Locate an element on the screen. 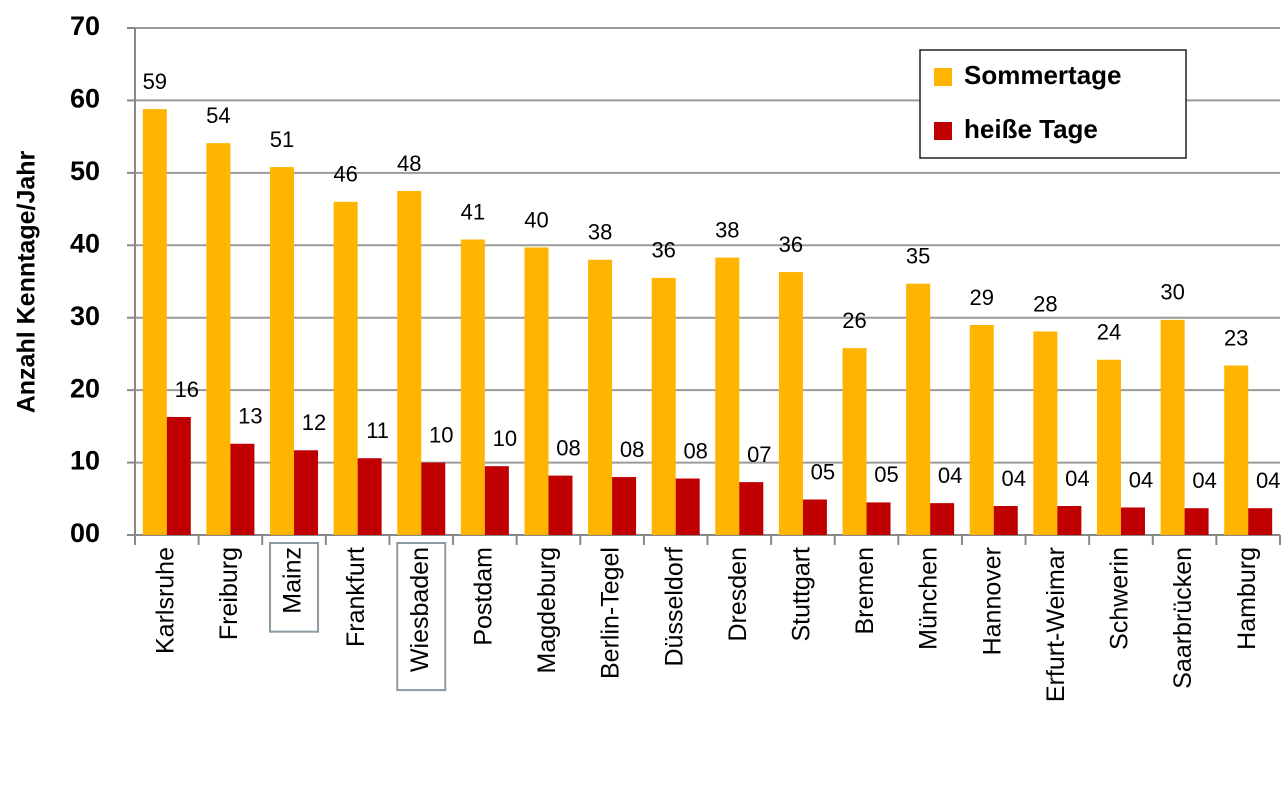 This screenshot has height=787, width=1288. y-tick-label: 10 is located at coordinates (85, 461).